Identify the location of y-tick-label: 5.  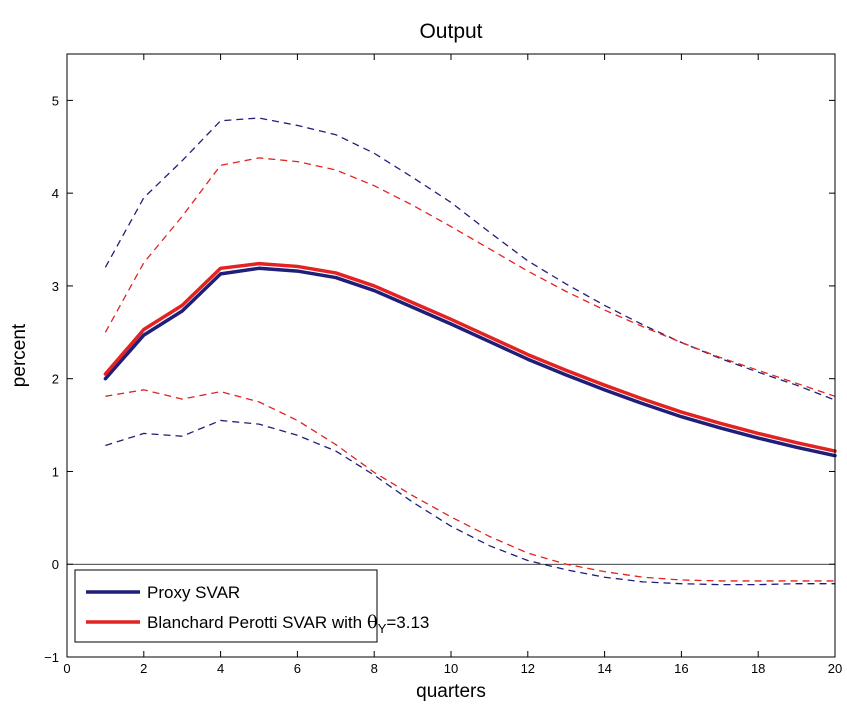
(55, 100).